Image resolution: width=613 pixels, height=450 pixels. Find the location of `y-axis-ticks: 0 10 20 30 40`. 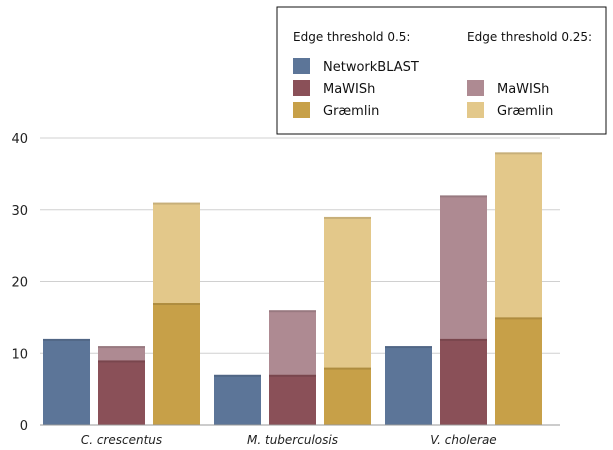

y-axis-ticks: 0 10 20 30 40 is located at coordinates (19, 283).